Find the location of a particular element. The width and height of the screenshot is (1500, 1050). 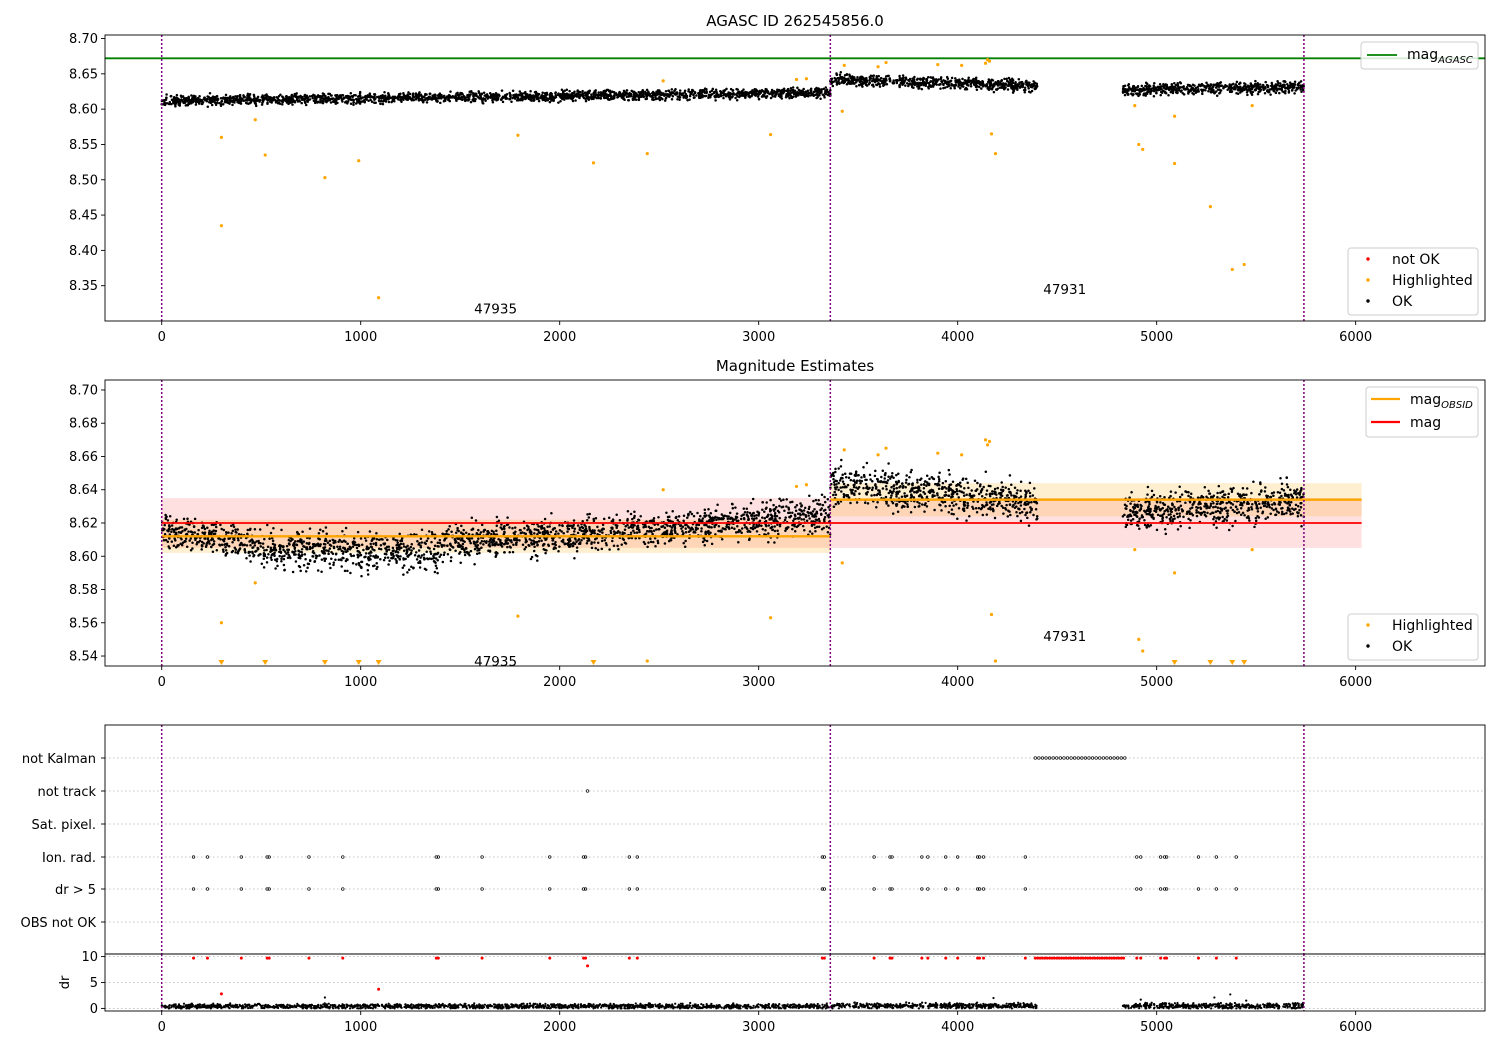

p1-xtick-label: 6000 is located at coordinates (1355, 337).